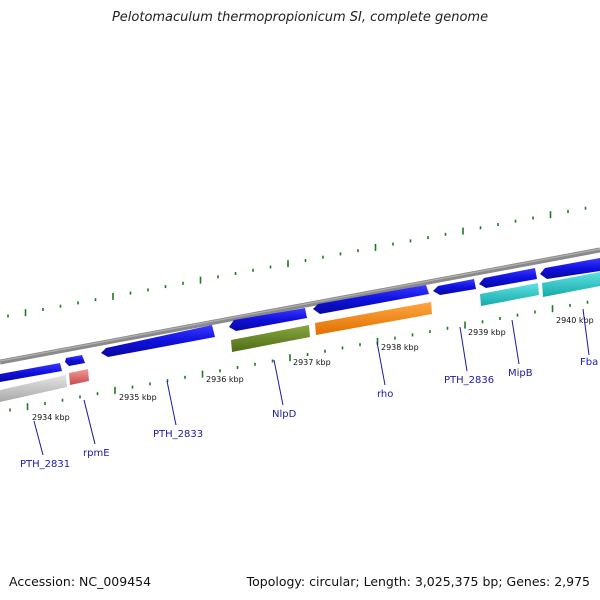 The height and width of the screenshot is (600, 600). I want to click on kbp-label: 2939 kbp, so click(487, 332).